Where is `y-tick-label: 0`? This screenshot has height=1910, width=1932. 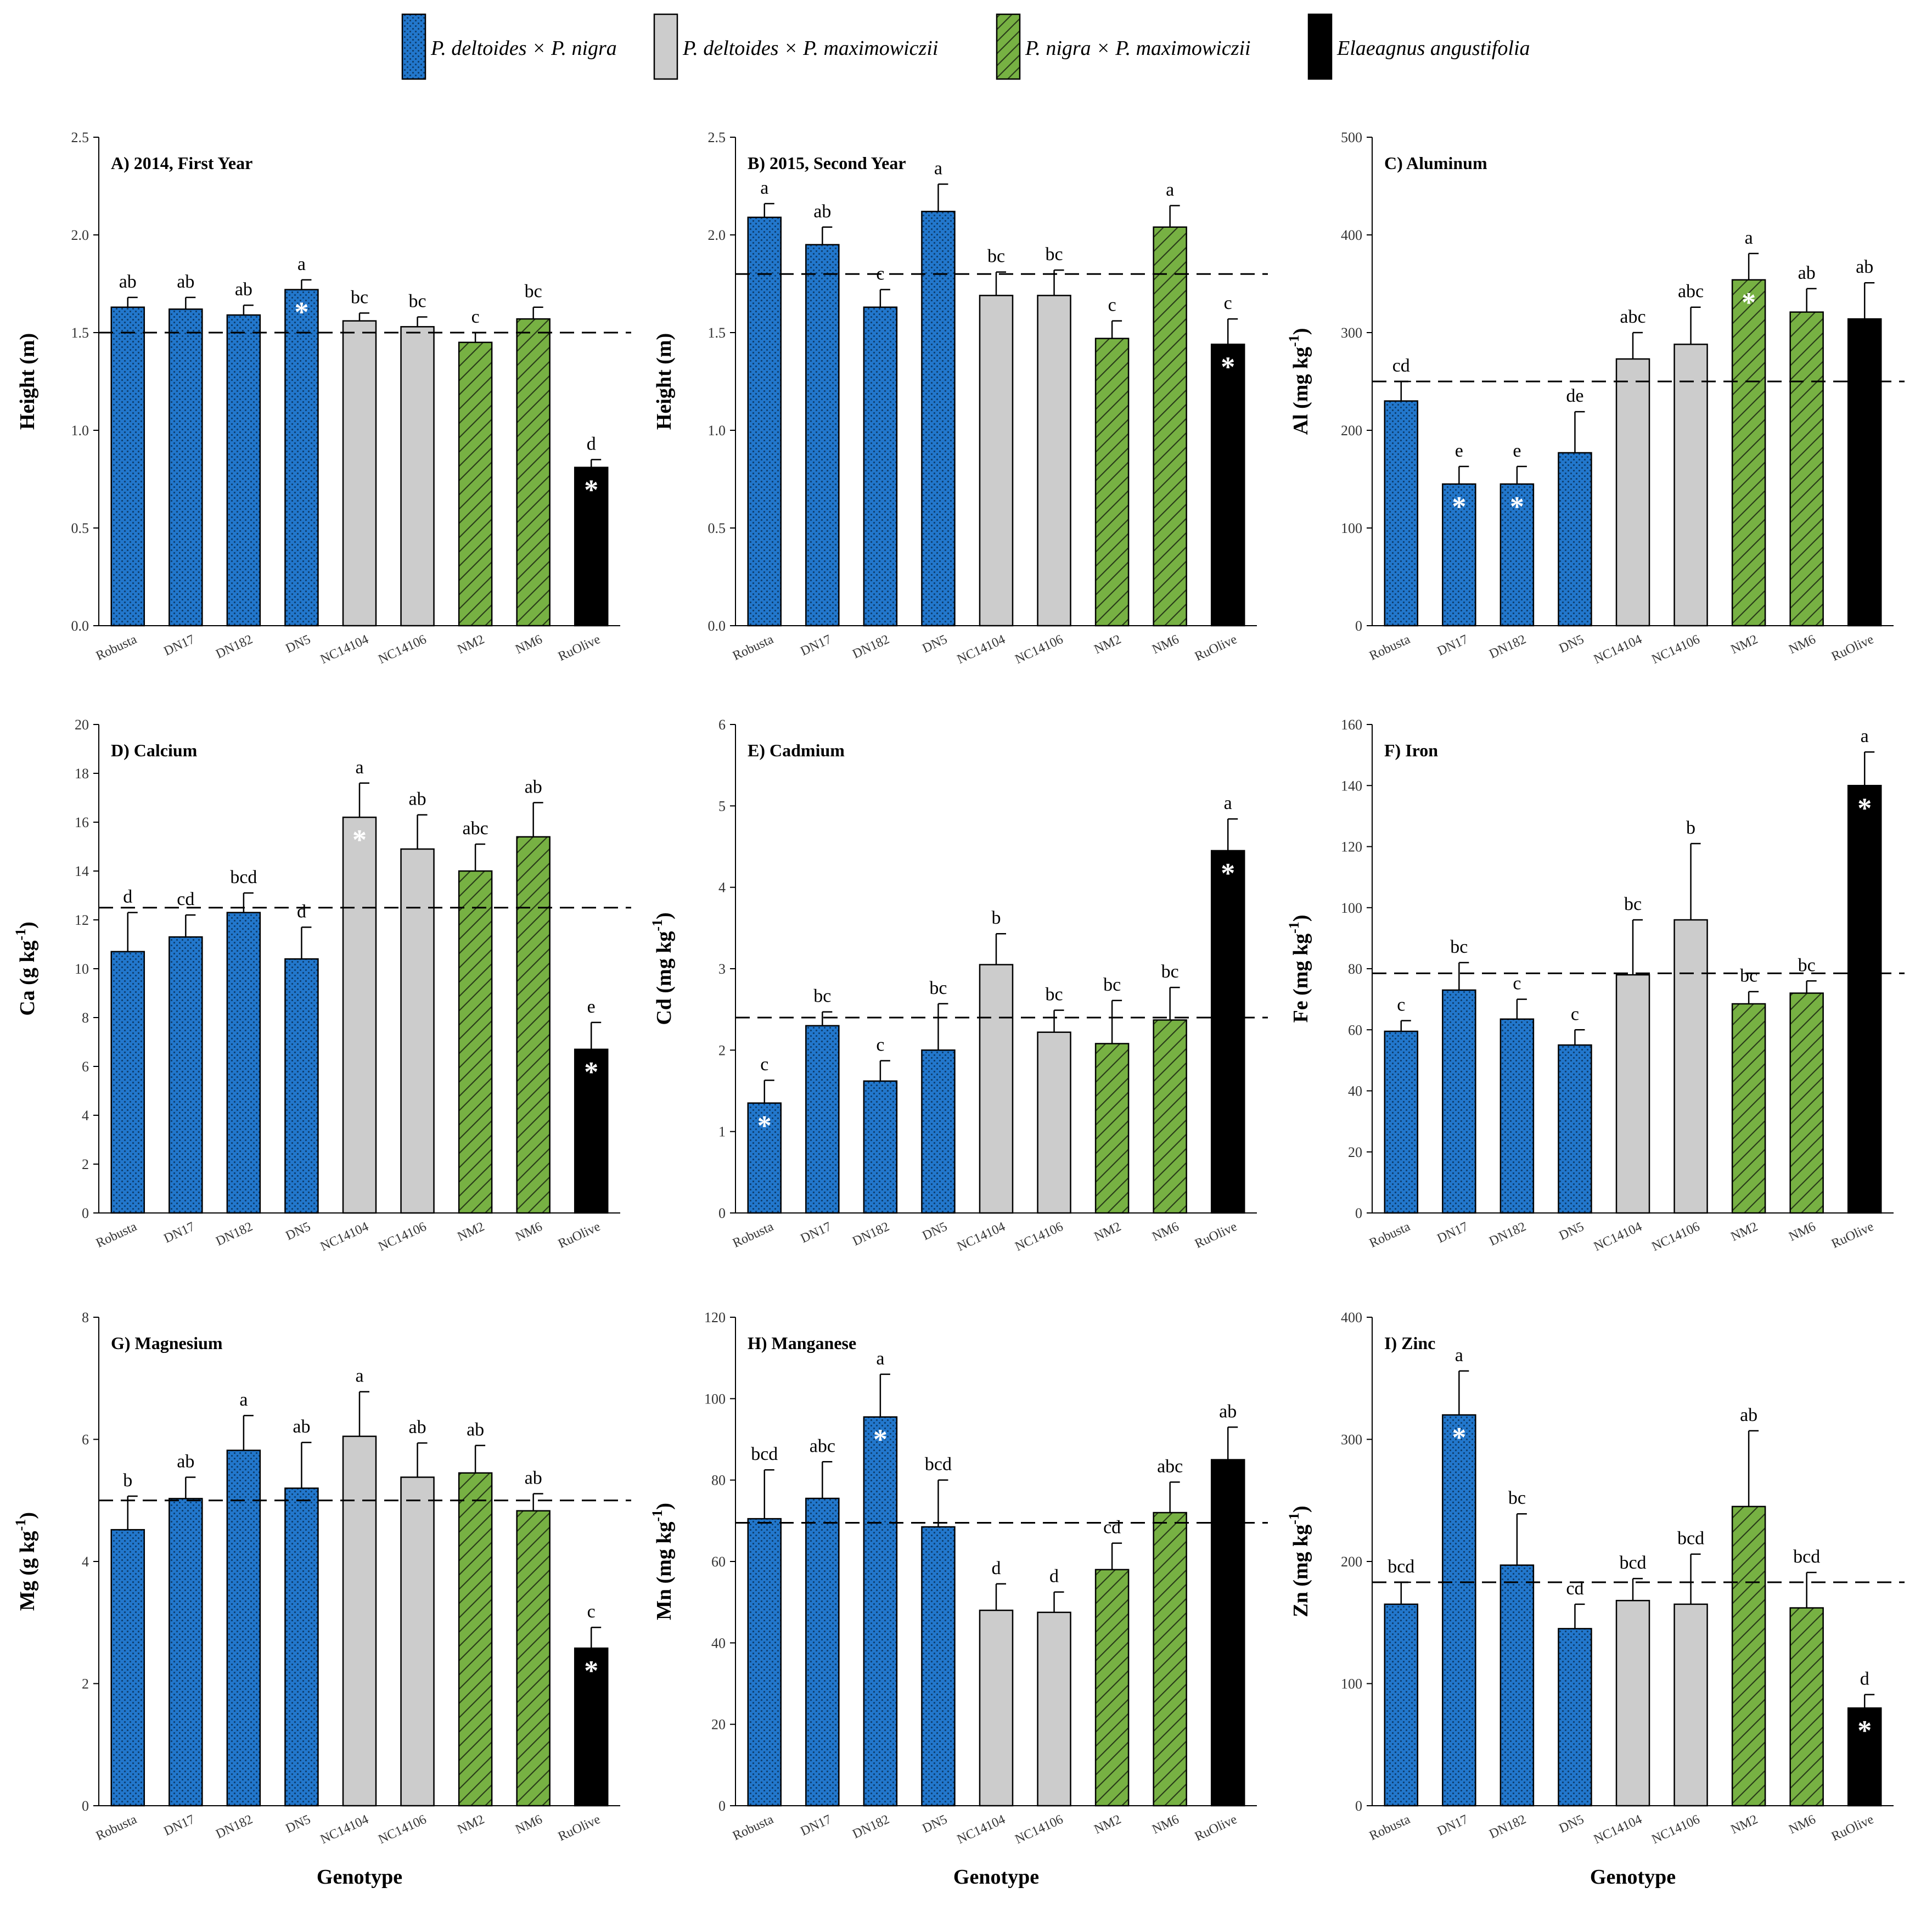 y-tick-label: 0 is located at coordinates (1358, 1213).